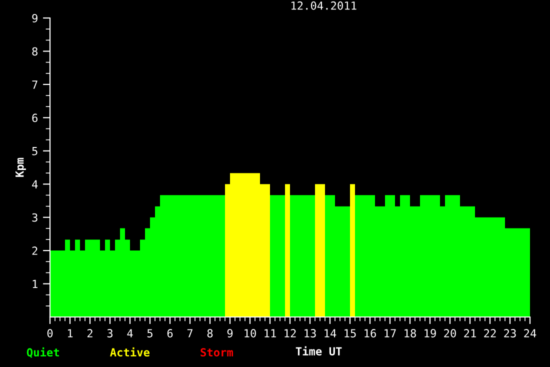 This screenshot has width=550, height=367. Describe the element at coordinates (170, 333) in the screenshot. I see `x-tick-label: 6` at that location.